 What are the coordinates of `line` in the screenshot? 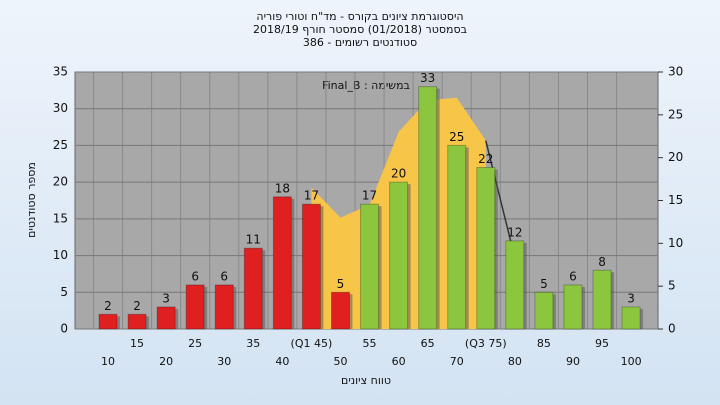 It's located at (500, 199).